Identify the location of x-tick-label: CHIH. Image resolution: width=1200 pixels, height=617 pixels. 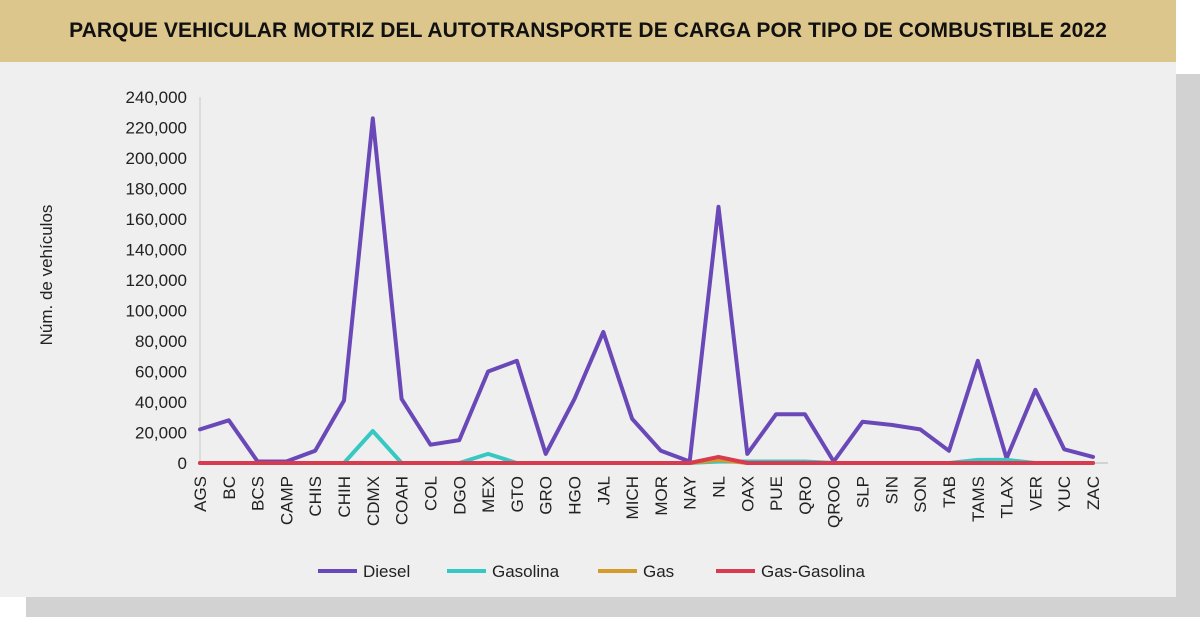
(344, 497).